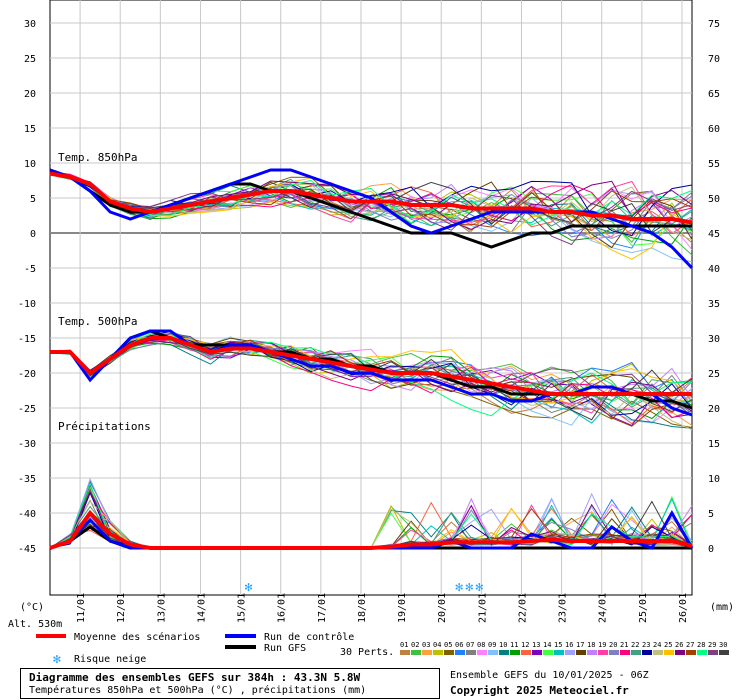 Image resolution: width=740 pixels, height=700 pixels. Describe the element at coordinates (602, 645) in the screenshot. I see `pert-legend-number: 19` at that location.